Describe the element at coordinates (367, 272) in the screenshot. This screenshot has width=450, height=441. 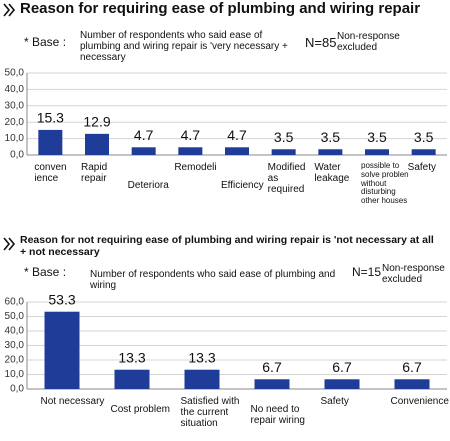
I see `sample-size: N=15` at that location.